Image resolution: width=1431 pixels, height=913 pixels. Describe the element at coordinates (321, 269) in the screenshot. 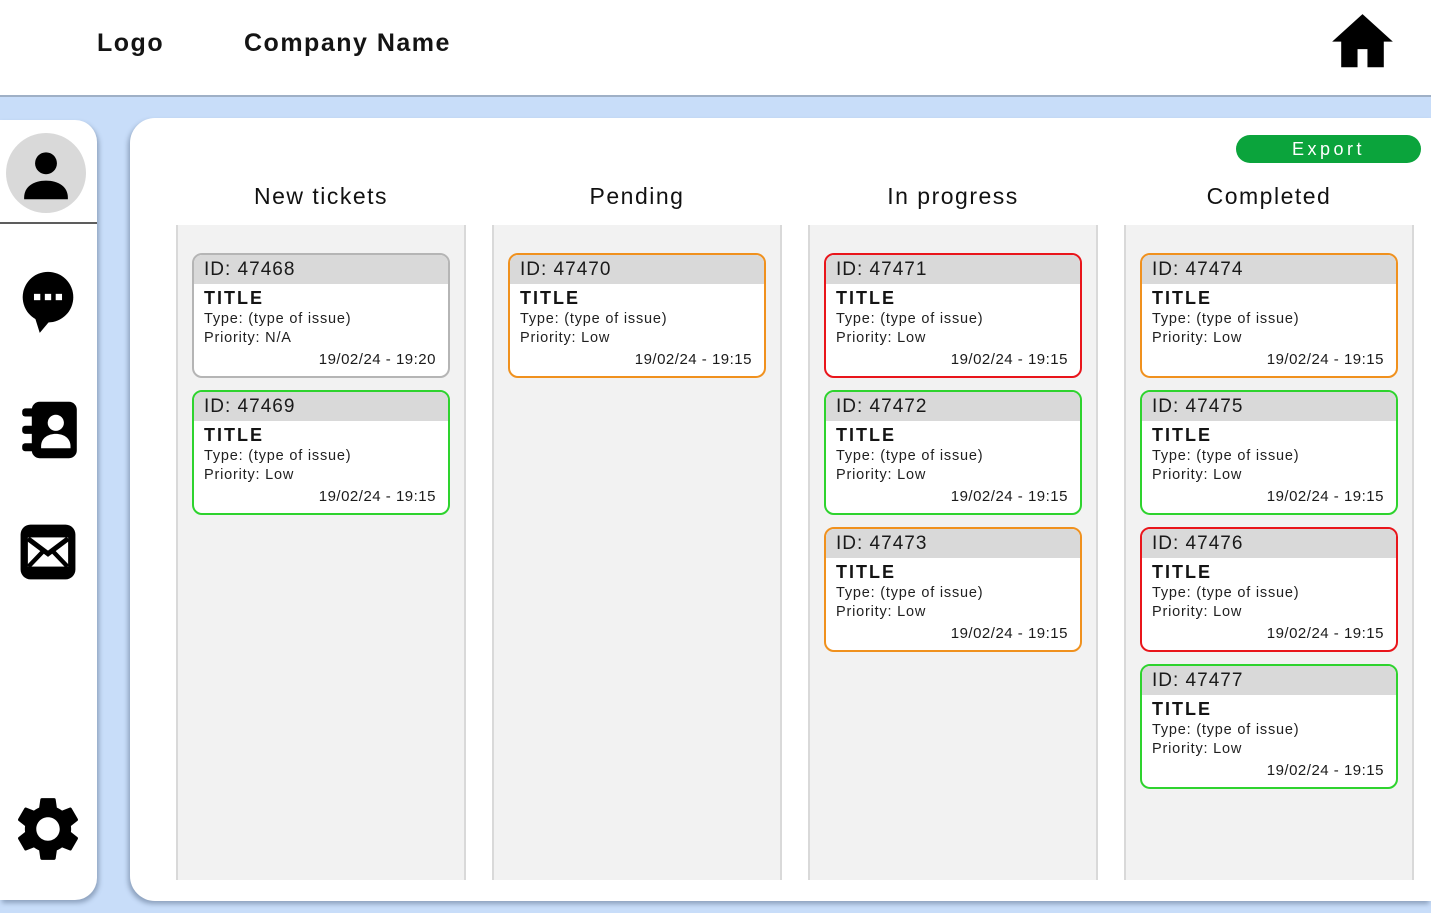

I see `ticket-id: ID: 47468` at that location.